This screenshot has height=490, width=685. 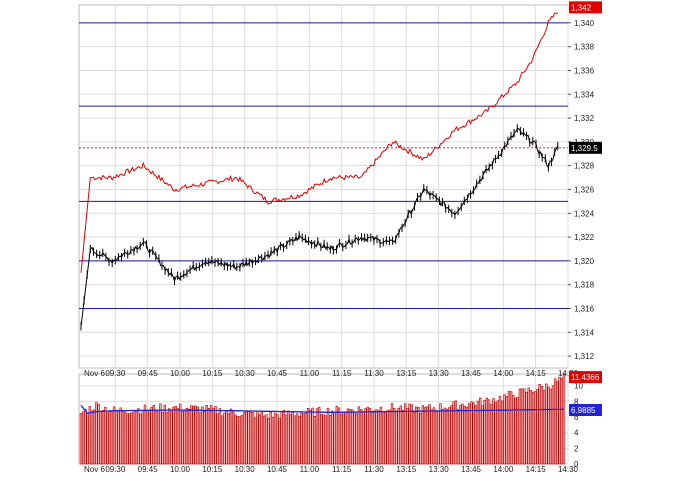 What do you see at coordinates (471, 373) in the screenshot?
I see `price-x-tick-label: 13:45` at bounding box center [471, 373].